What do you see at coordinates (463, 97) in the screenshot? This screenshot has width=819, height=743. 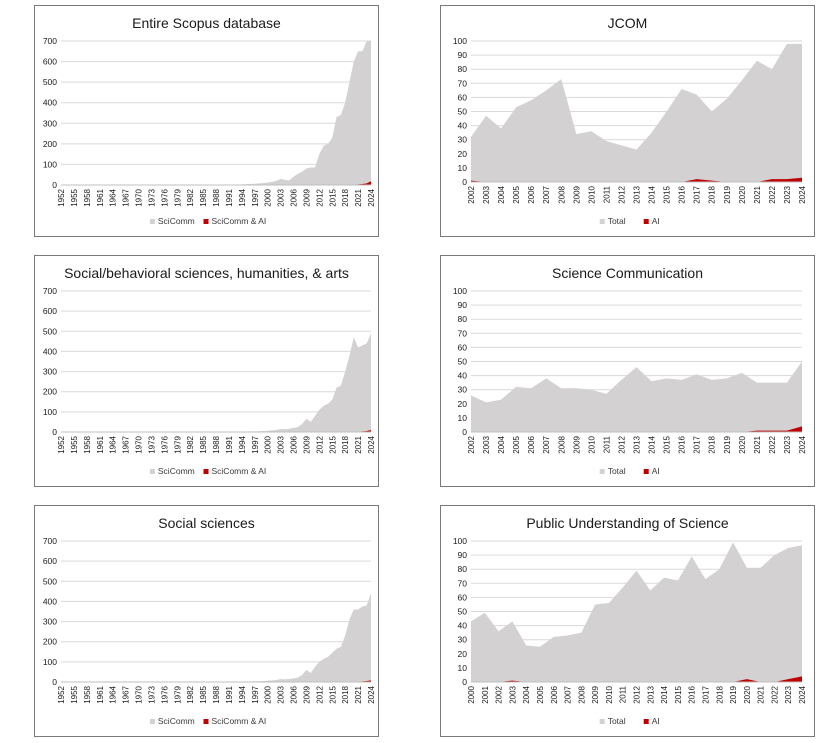 I see `y-tick-label: 60` at bounding box center [463, 97].